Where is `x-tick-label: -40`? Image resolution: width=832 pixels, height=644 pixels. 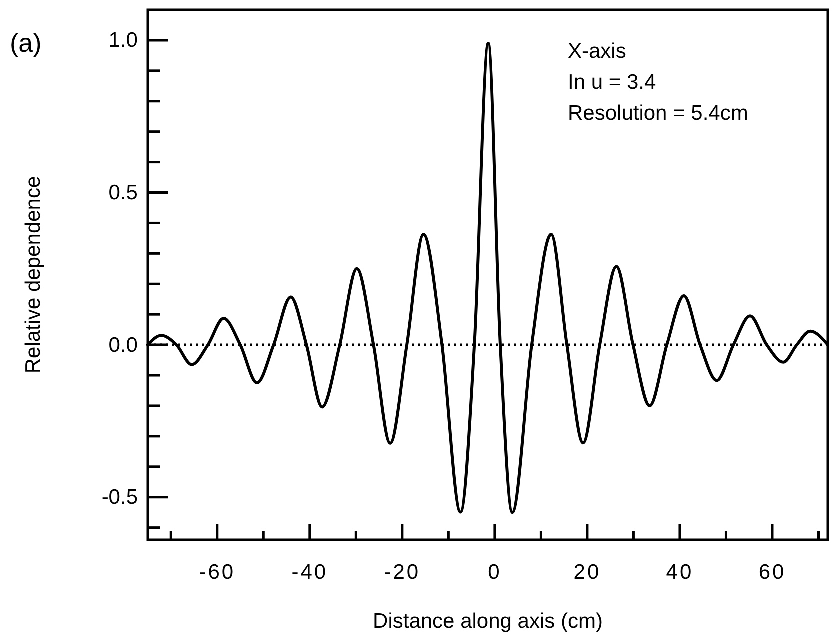 x-tick-label: -40 is located at coordinates (310, 572).